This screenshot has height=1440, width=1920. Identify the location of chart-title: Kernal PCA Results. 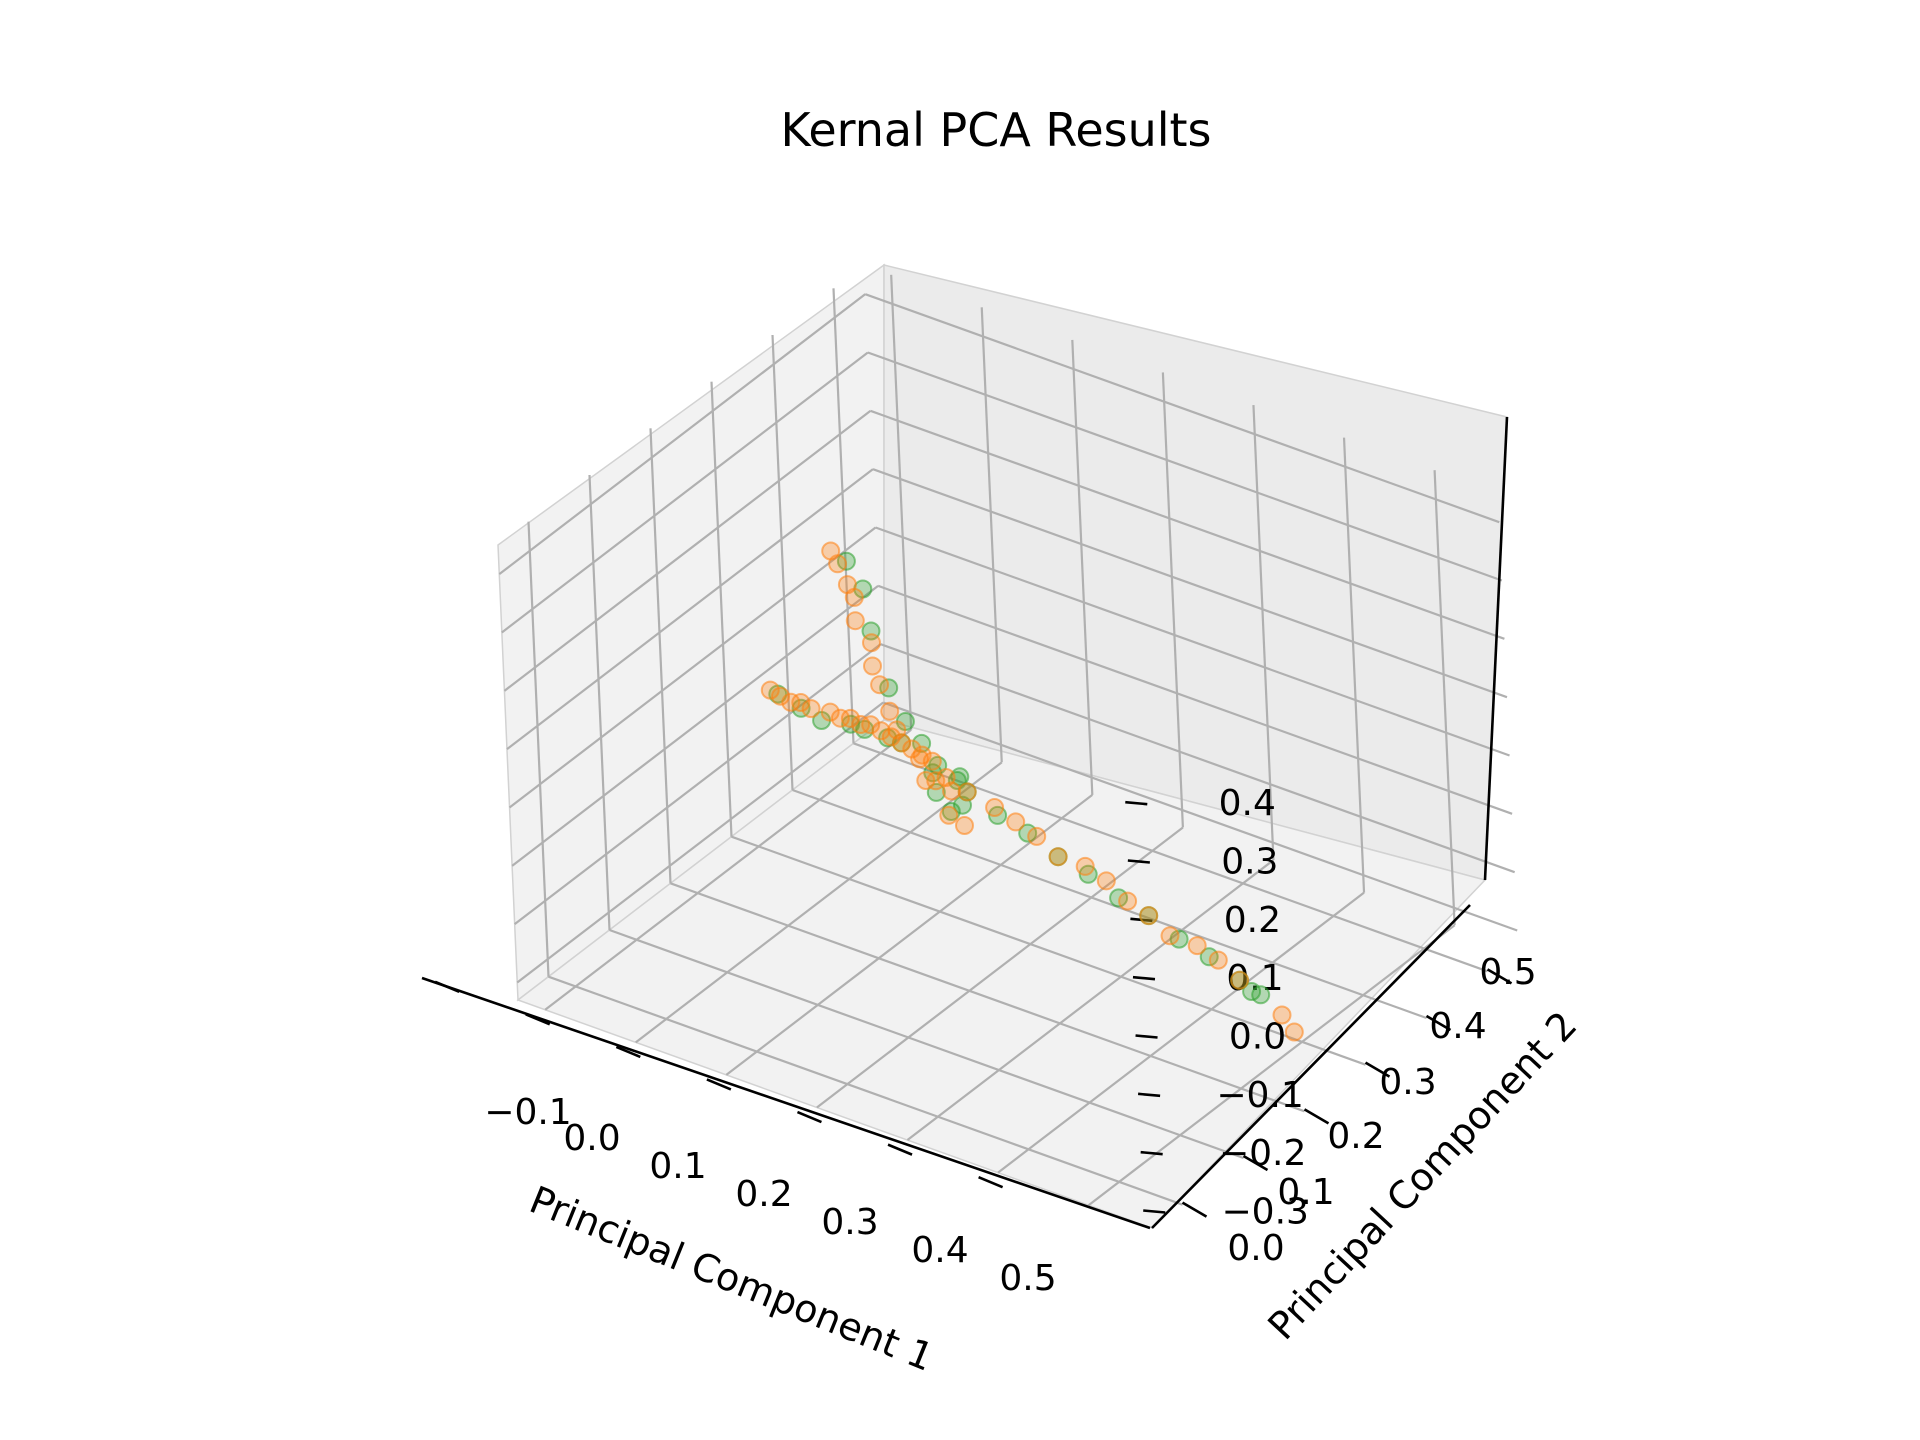
(995, 130).